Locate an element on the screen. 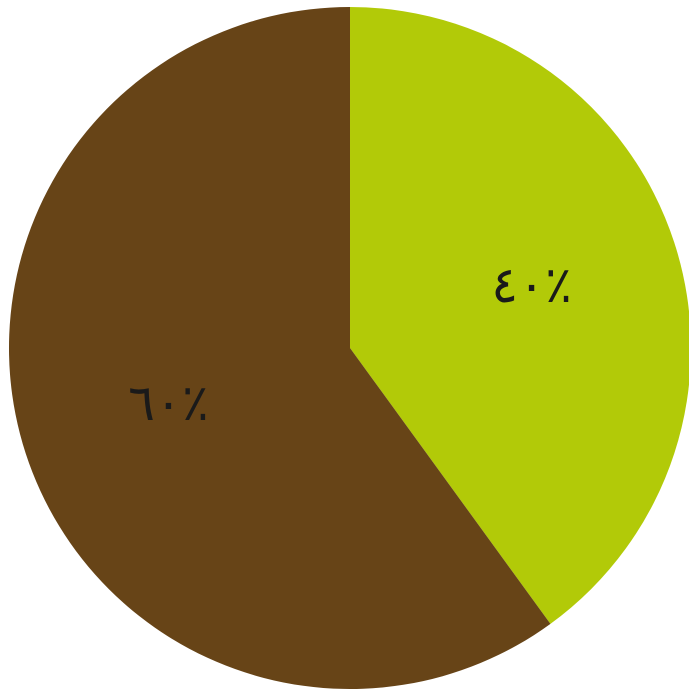  pie-slice-label-1: ٪٤٠ is located at coordinates (531, 285).